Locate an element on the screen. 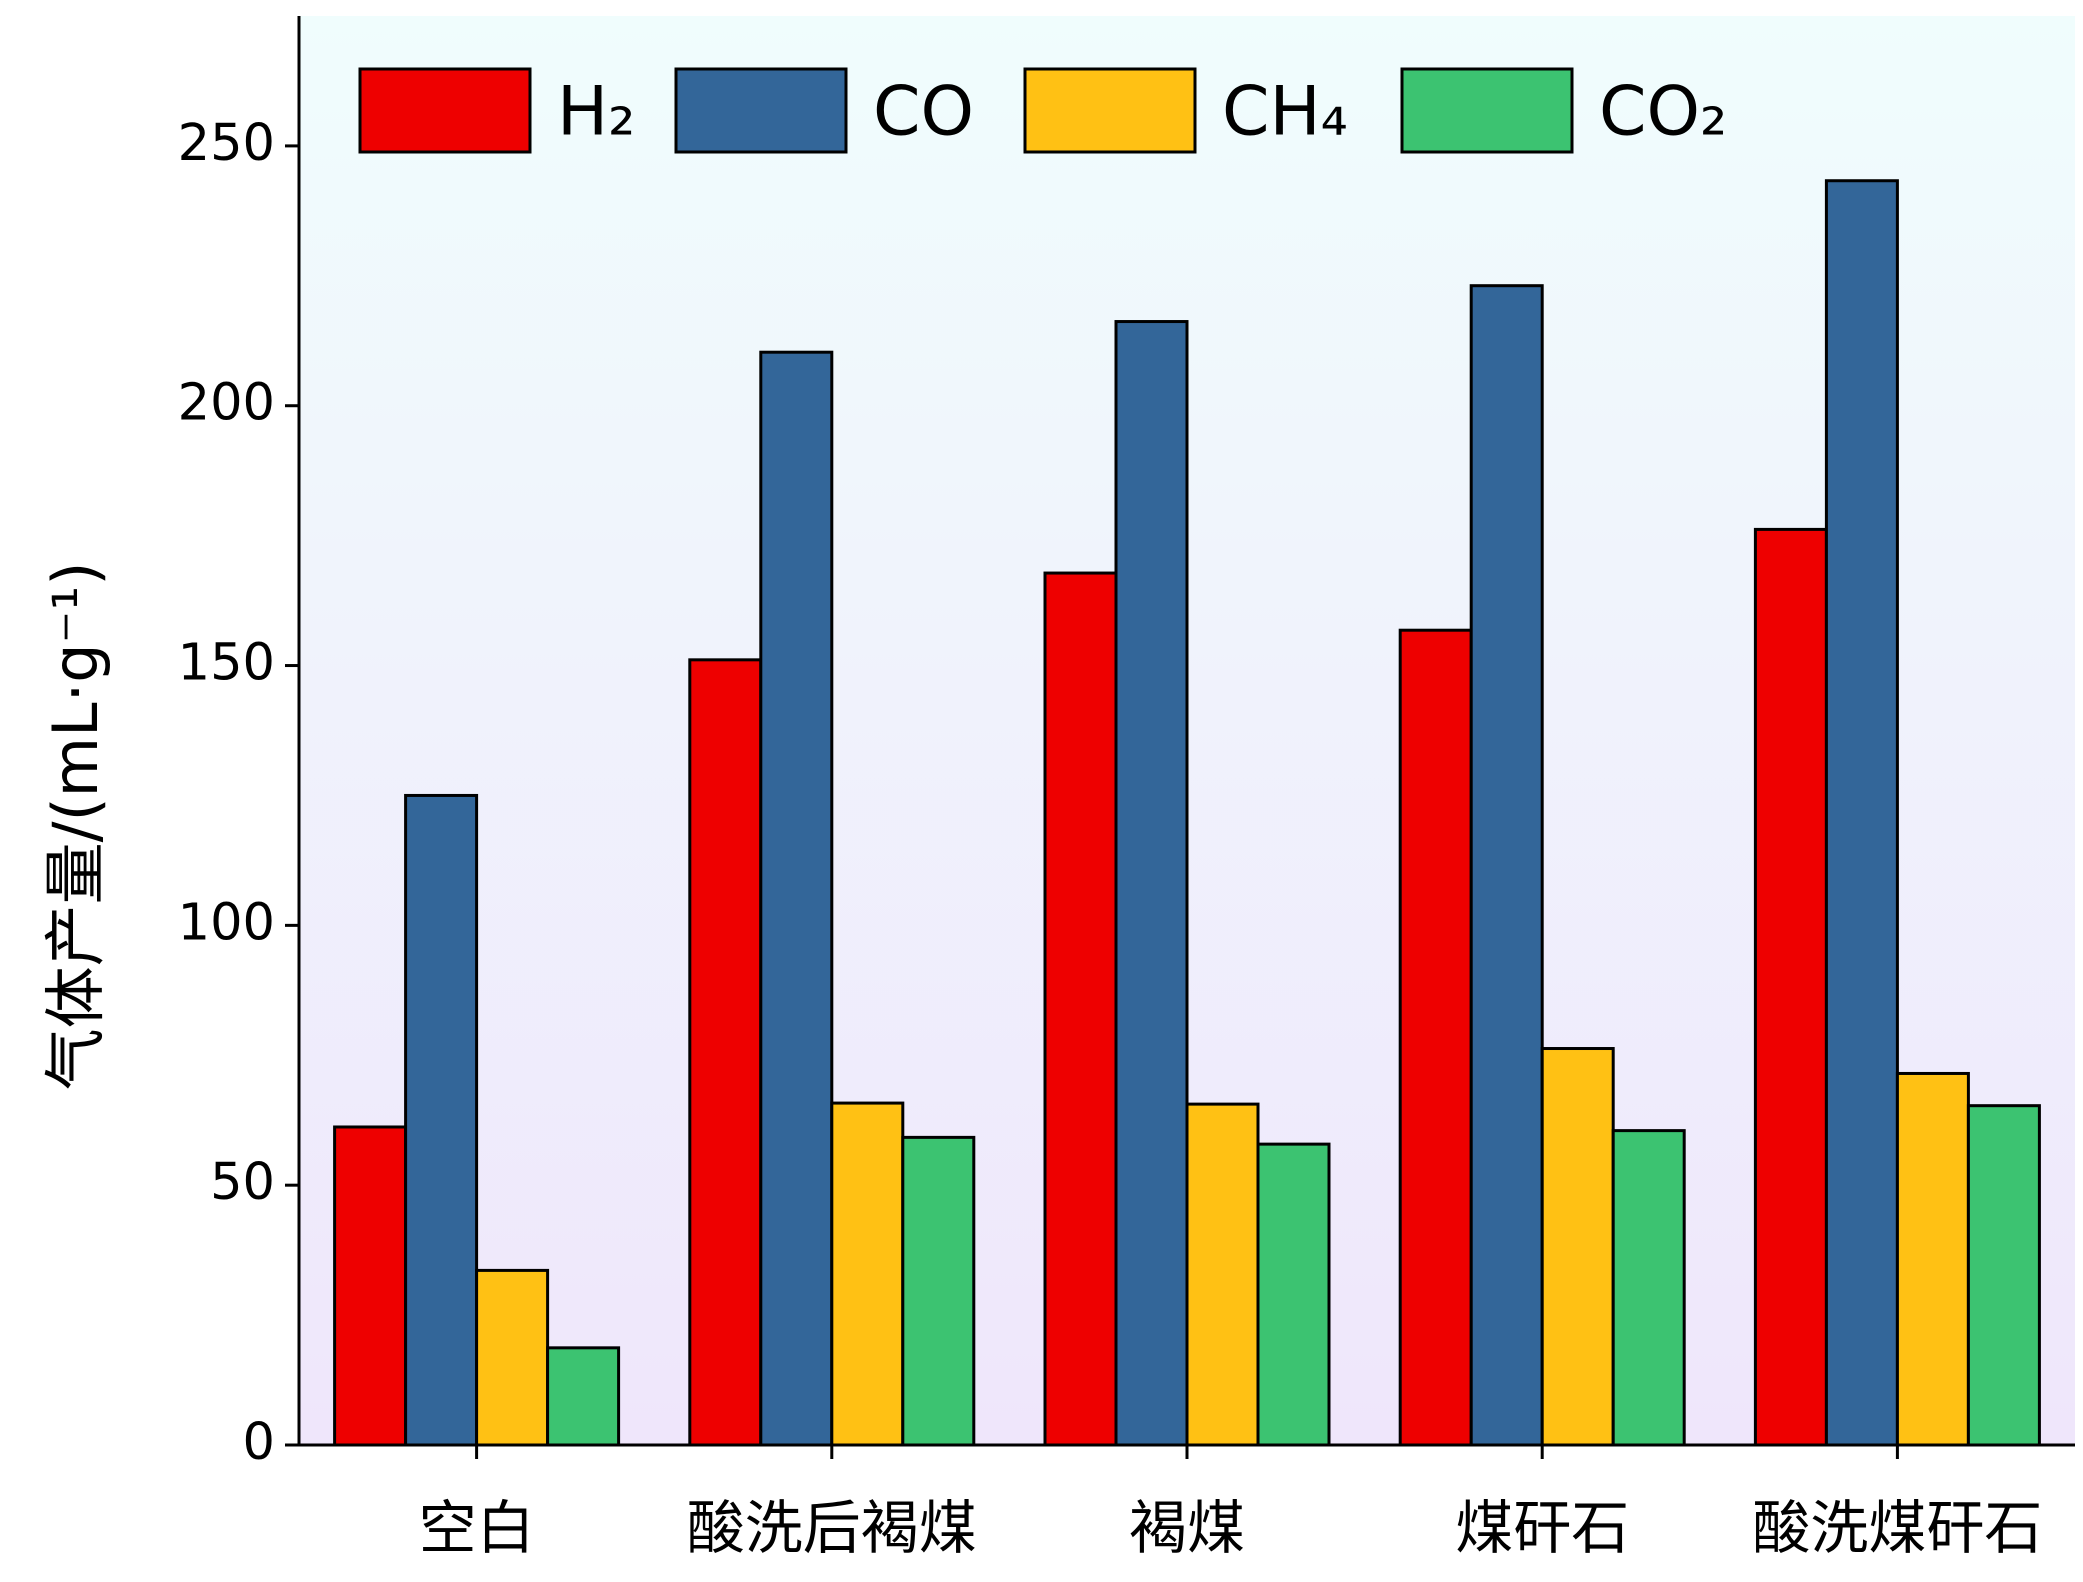 This screenshot has height=1582, width=2083. x-tick-label: 酸洗煤矸石 is located at coordinates (1897, 1528).